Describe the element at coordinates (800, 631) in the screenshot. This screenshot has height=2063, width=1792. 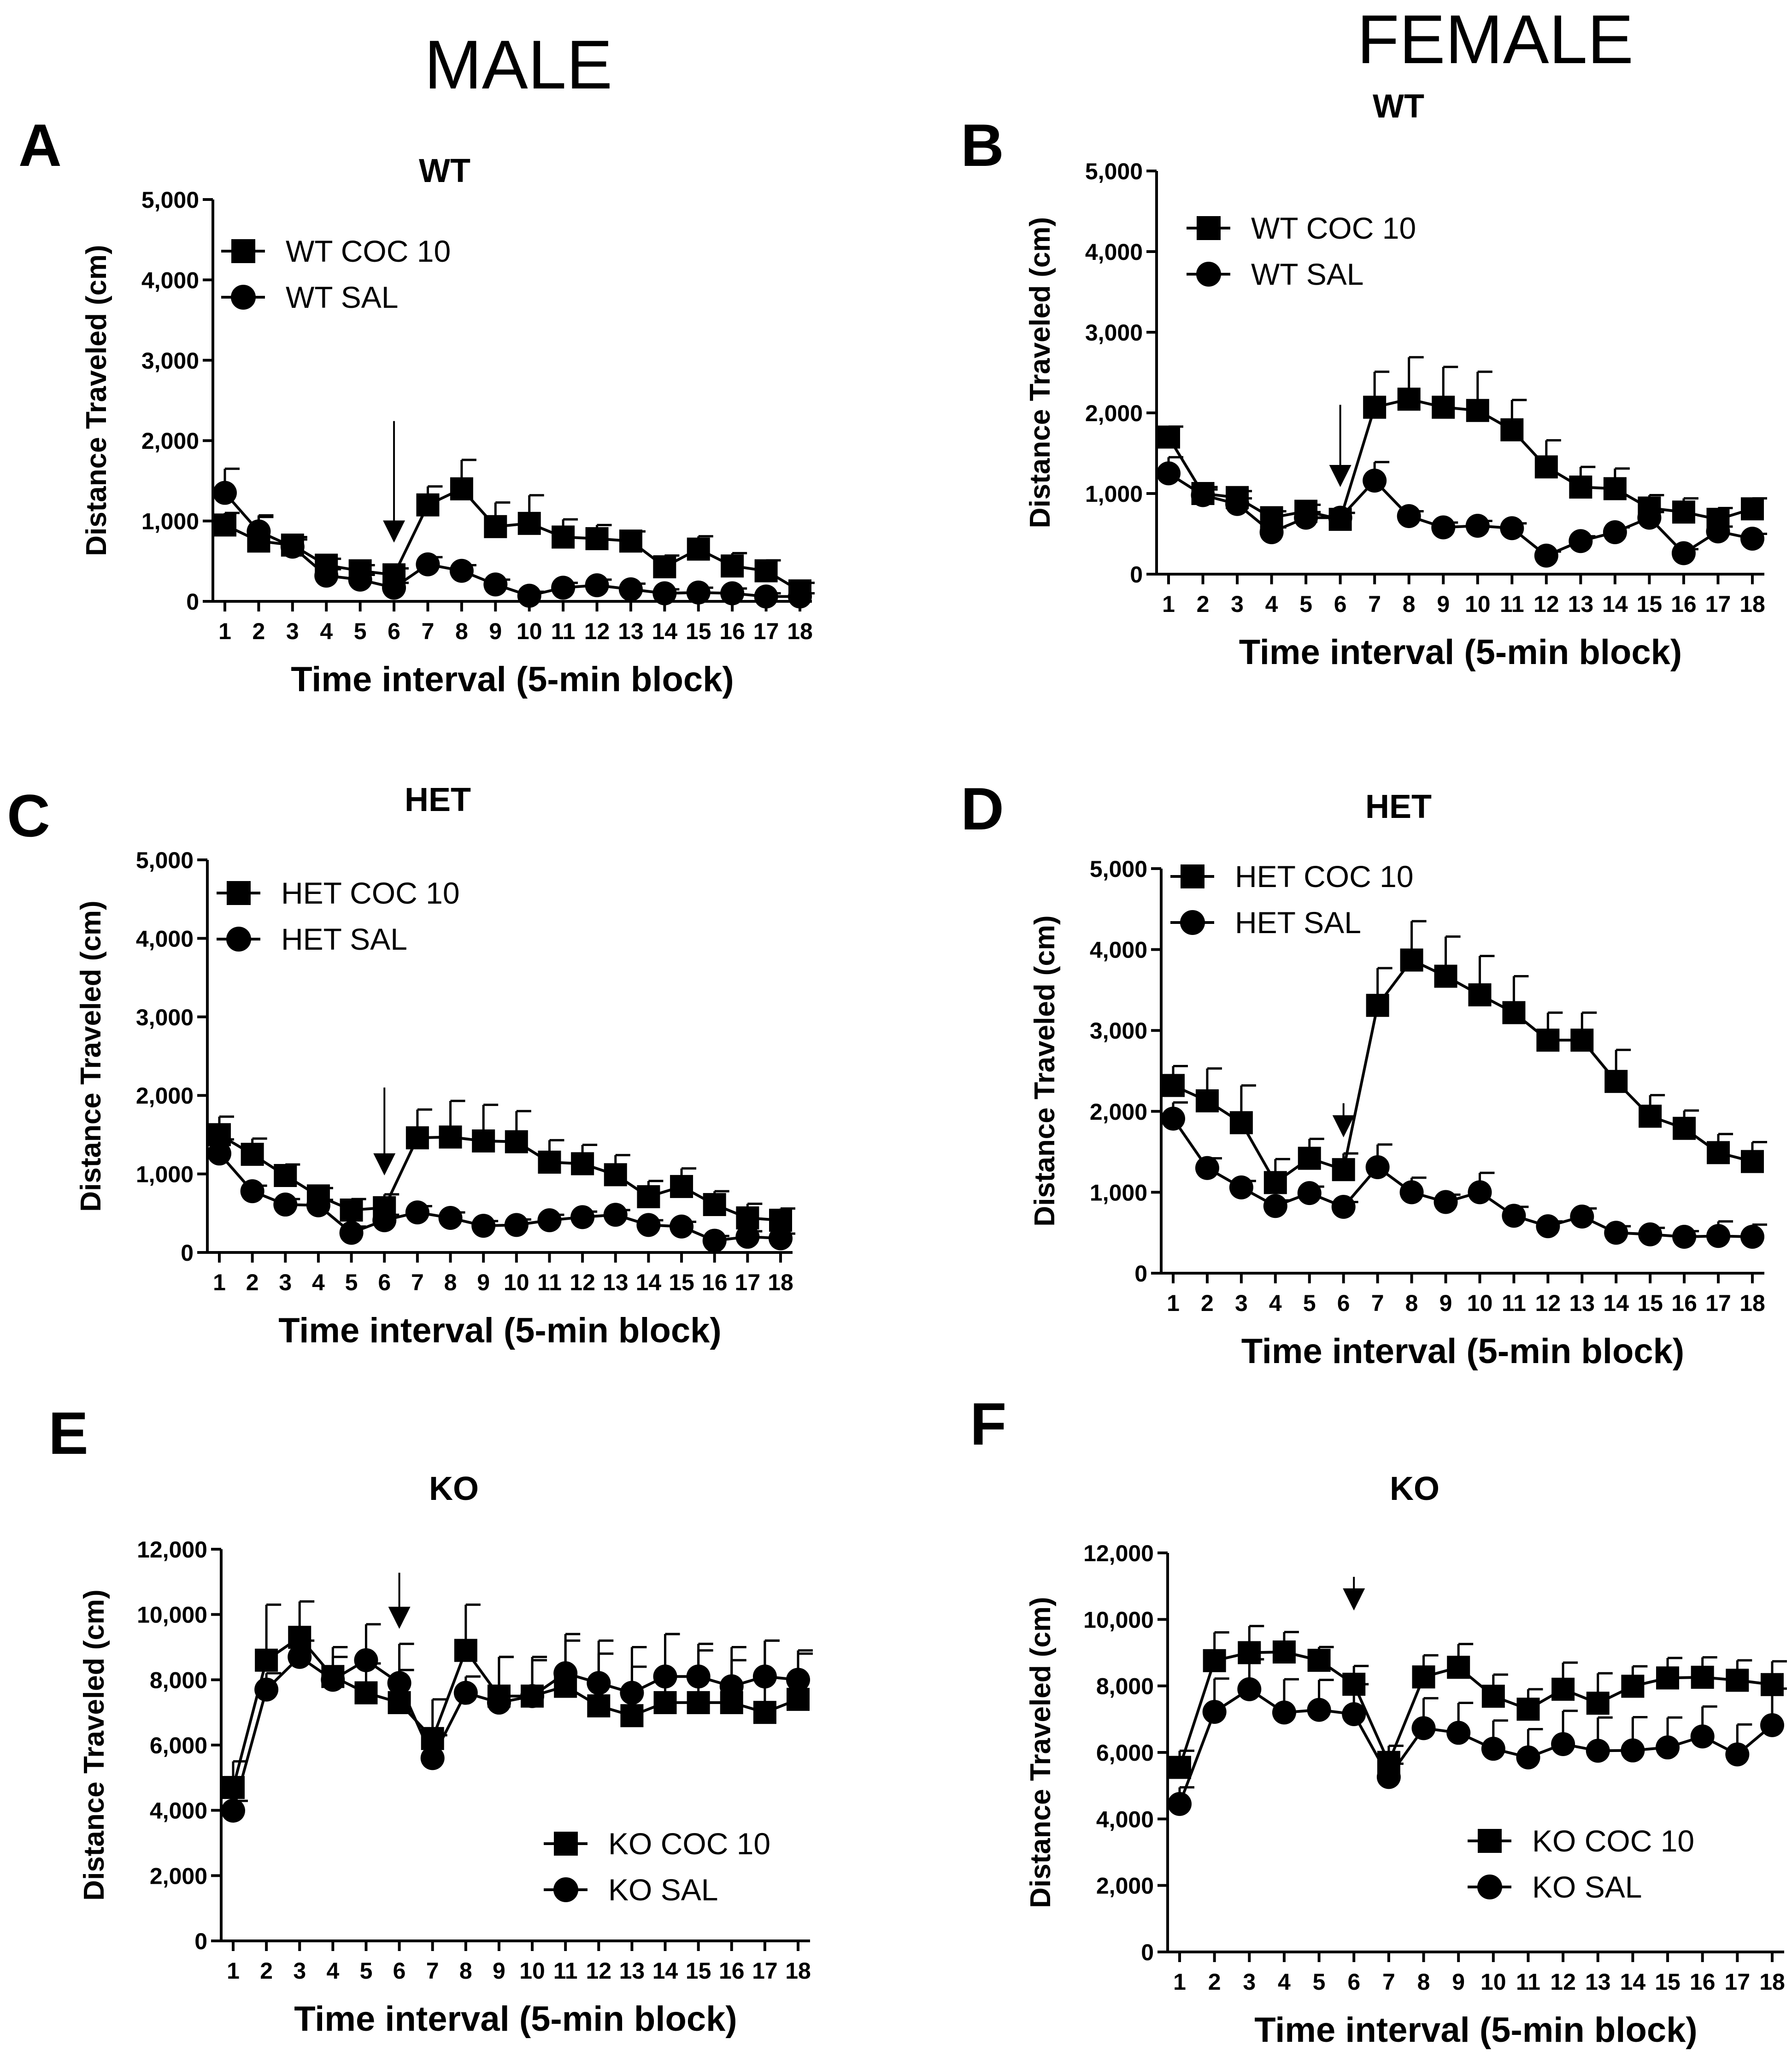
I see `x-tick-label: 18` at that location.